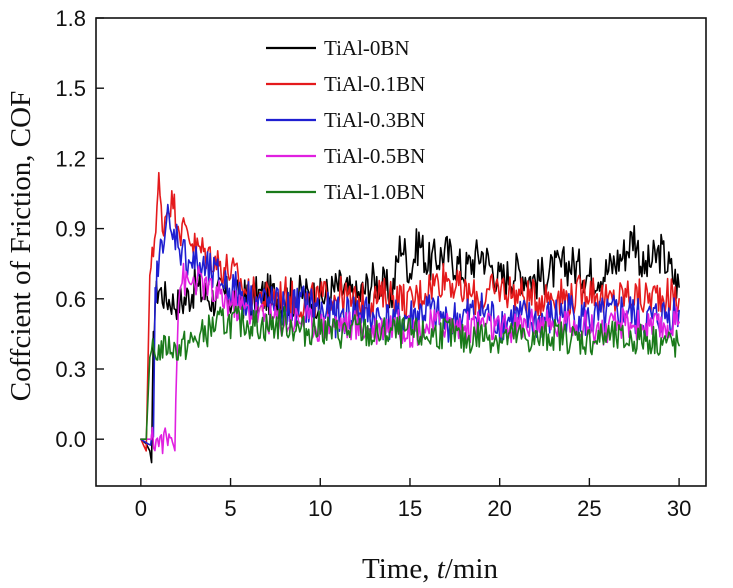  Describe the element at coordinates (410, 508) in the screenshot. I see `x-tick-label: 15` at that location.